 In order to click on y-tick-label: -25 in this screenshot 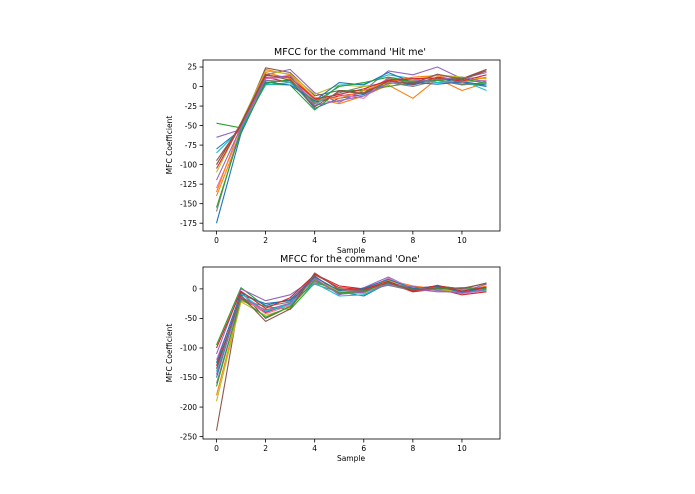, I will do `click(191, 106)`.